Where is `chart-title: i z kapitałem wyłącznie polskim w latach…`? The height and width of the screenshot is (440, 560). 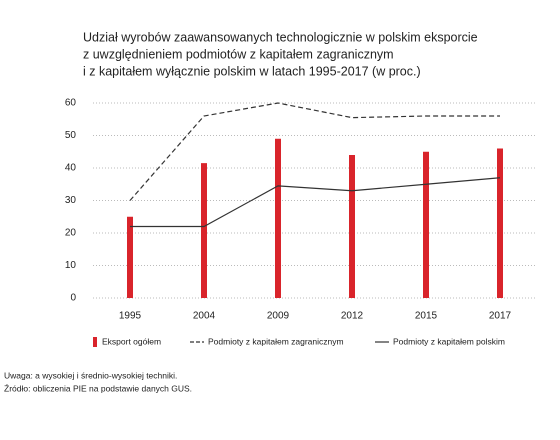
chart-title: i z kapitałem wyłącznie polskim w latach… is located at coordinates (252, 71).